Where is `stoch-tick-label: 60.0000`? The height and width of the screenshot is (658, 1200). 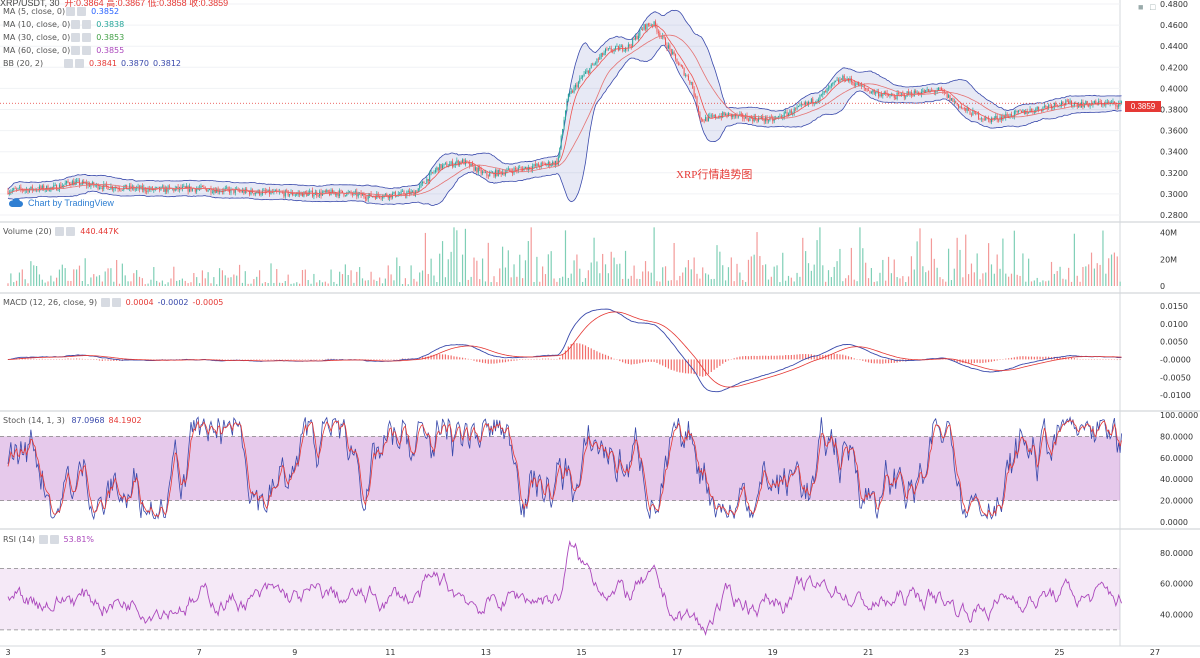
stoch-tick-label: 60.0000 is located at coordinates (1176, 458).